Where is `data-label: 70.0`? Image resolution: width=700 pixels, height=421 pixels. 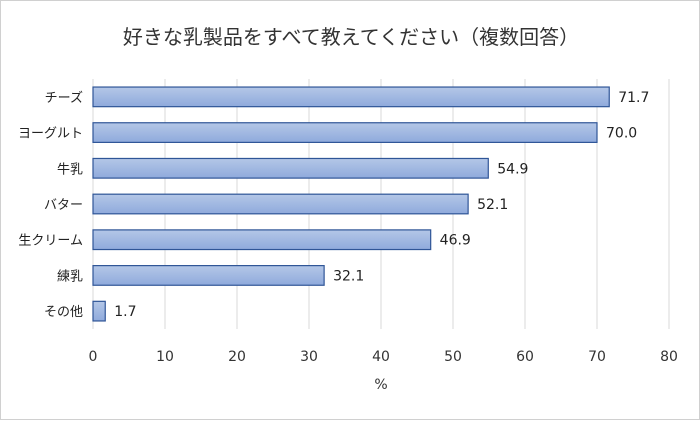
data-label: 70.0 is located at coordinates (621, 134).